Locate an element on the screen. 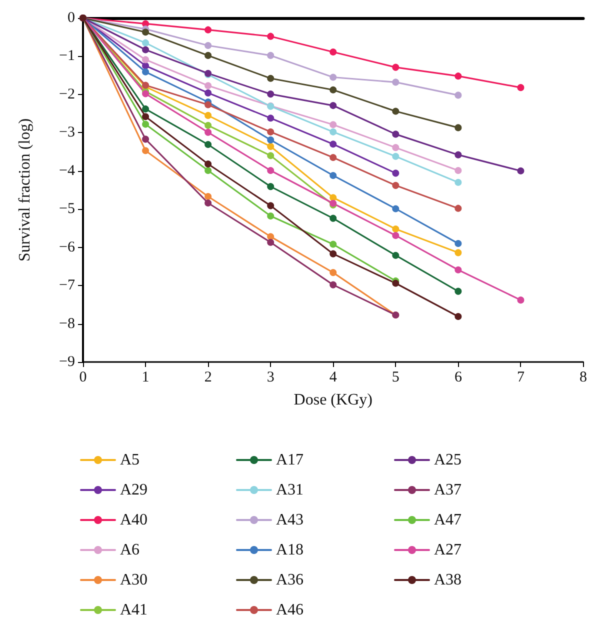  legend-label: A37 is located at coordinates (448, 490).